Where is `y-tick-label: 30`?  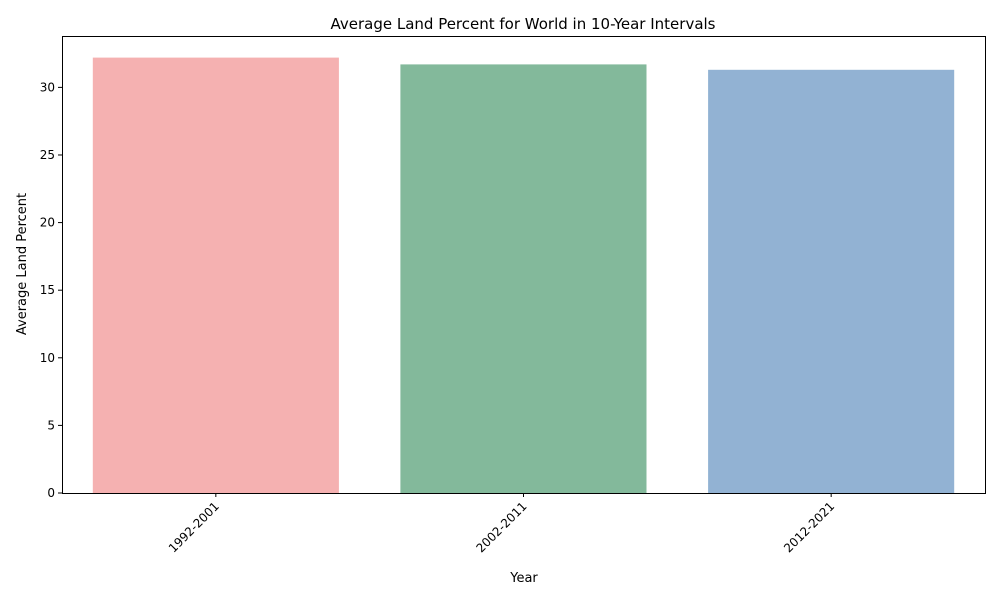
y-tick-label: 30 is located at coordinates (47, 87).